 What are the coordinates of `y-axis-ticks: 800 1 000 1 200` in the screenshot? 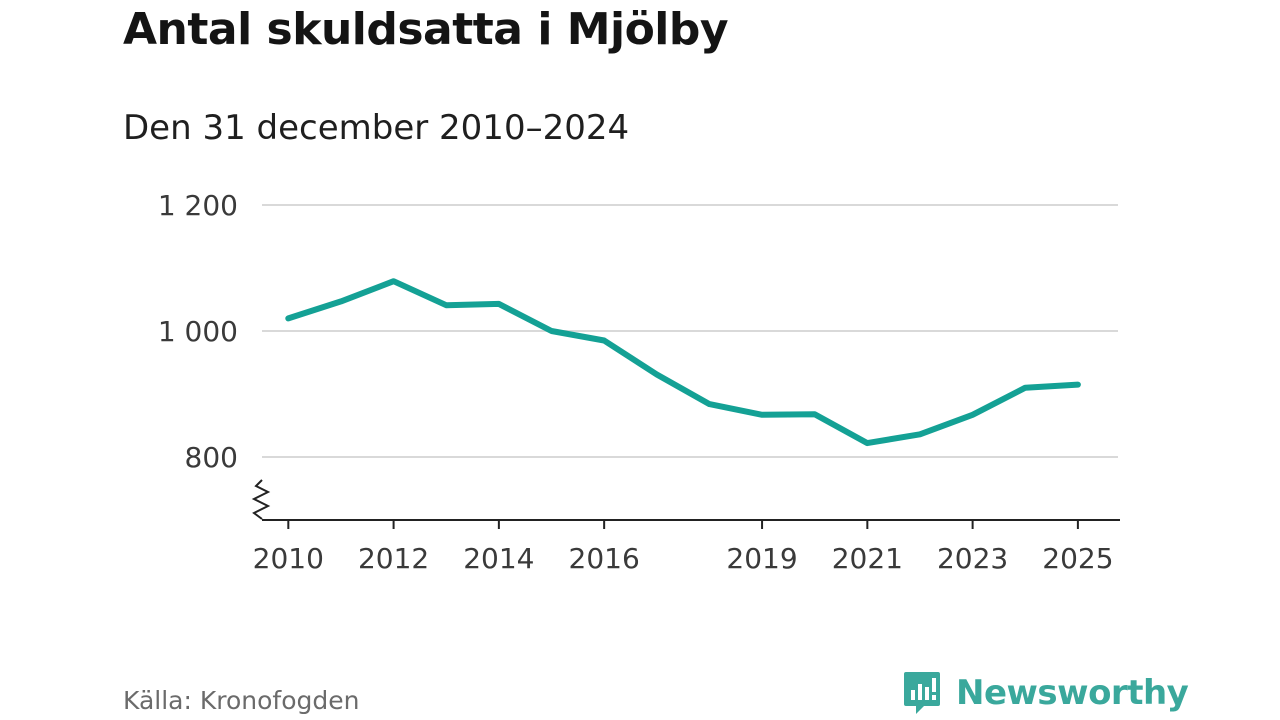 It's located at (198, 331).